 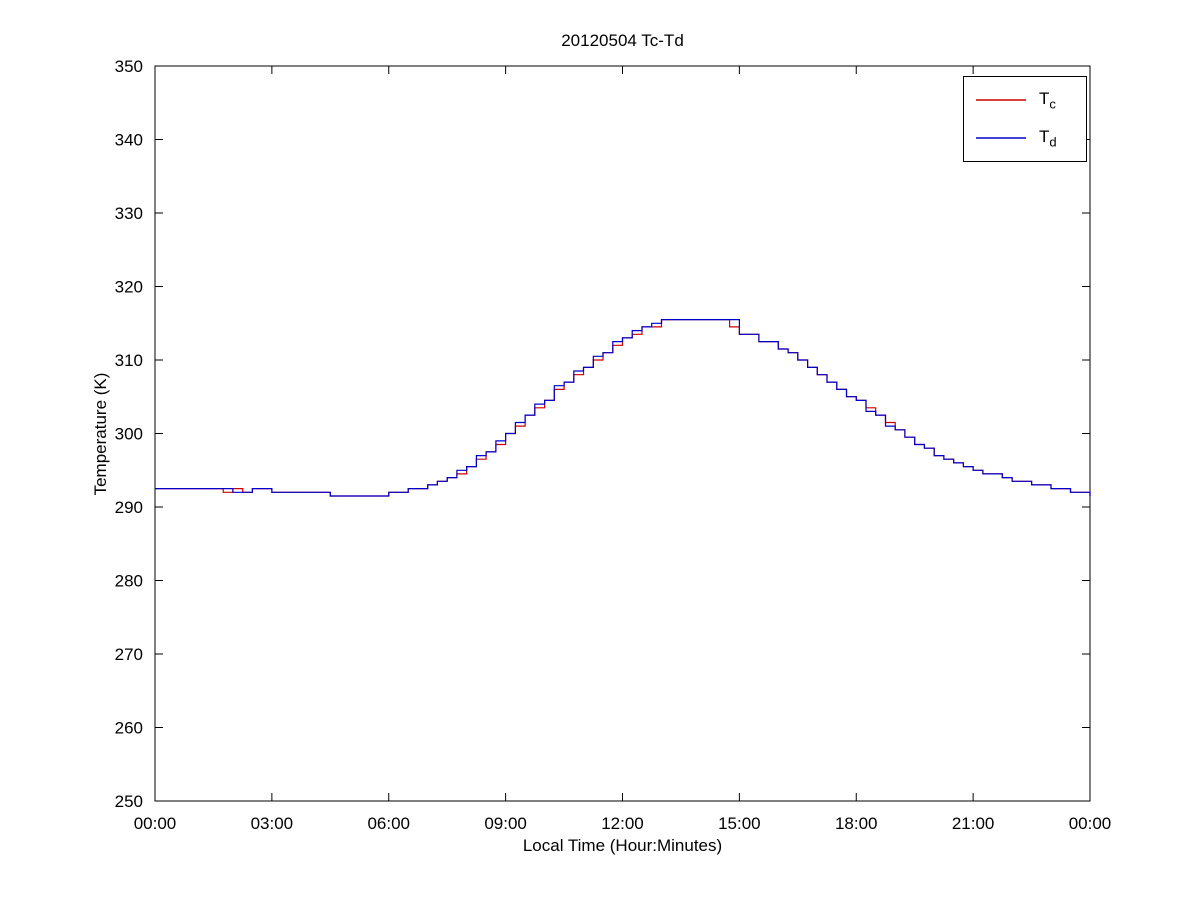 What do you see at coordinates (129, 140) in the screenshot?
I see `y-tick-label: 340` at bounding box center [129, 140].